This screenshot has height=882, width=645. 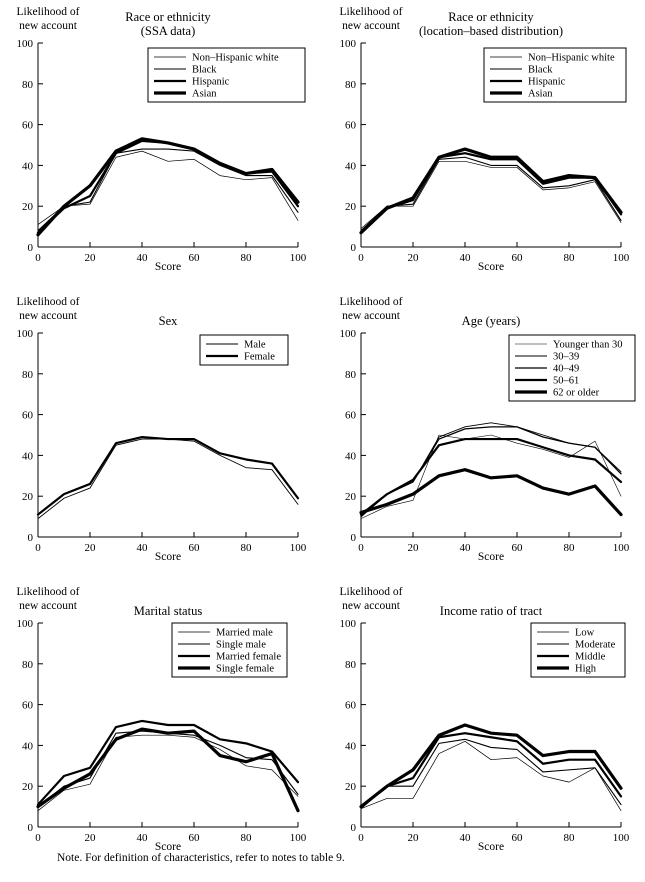 I want to click on y-tick-label: 60, so click(x=28, y=706).